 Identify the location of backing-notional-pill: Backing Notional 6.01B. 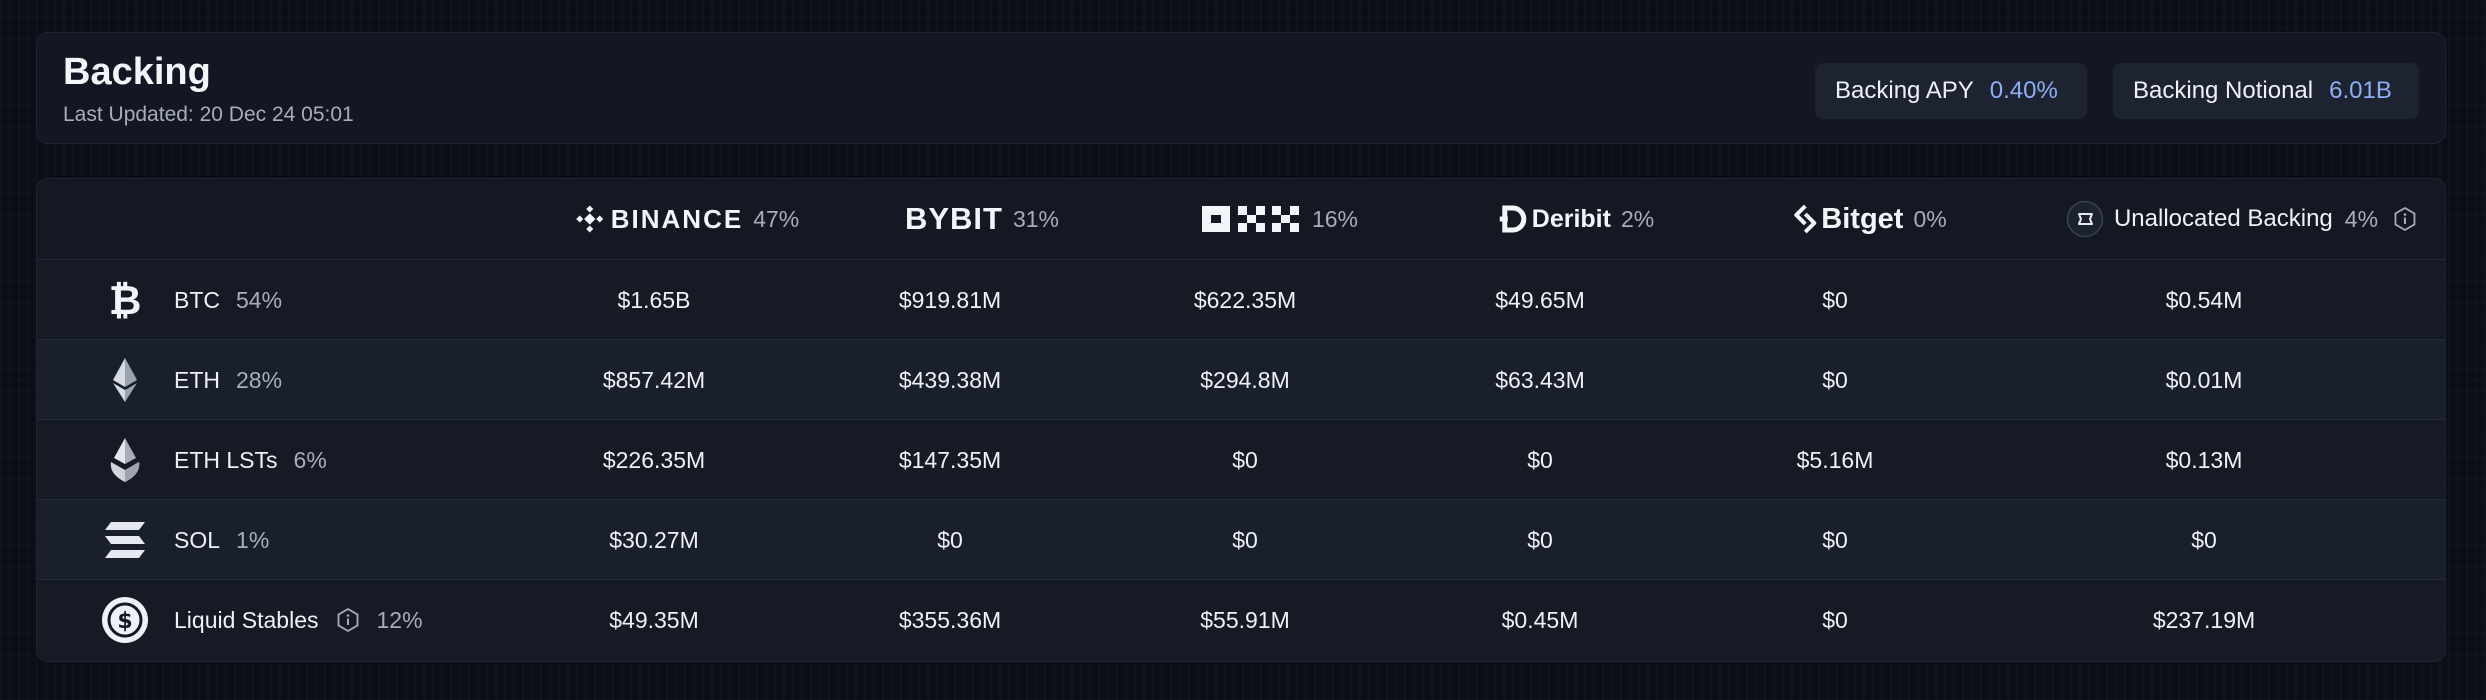
(2266, 91).